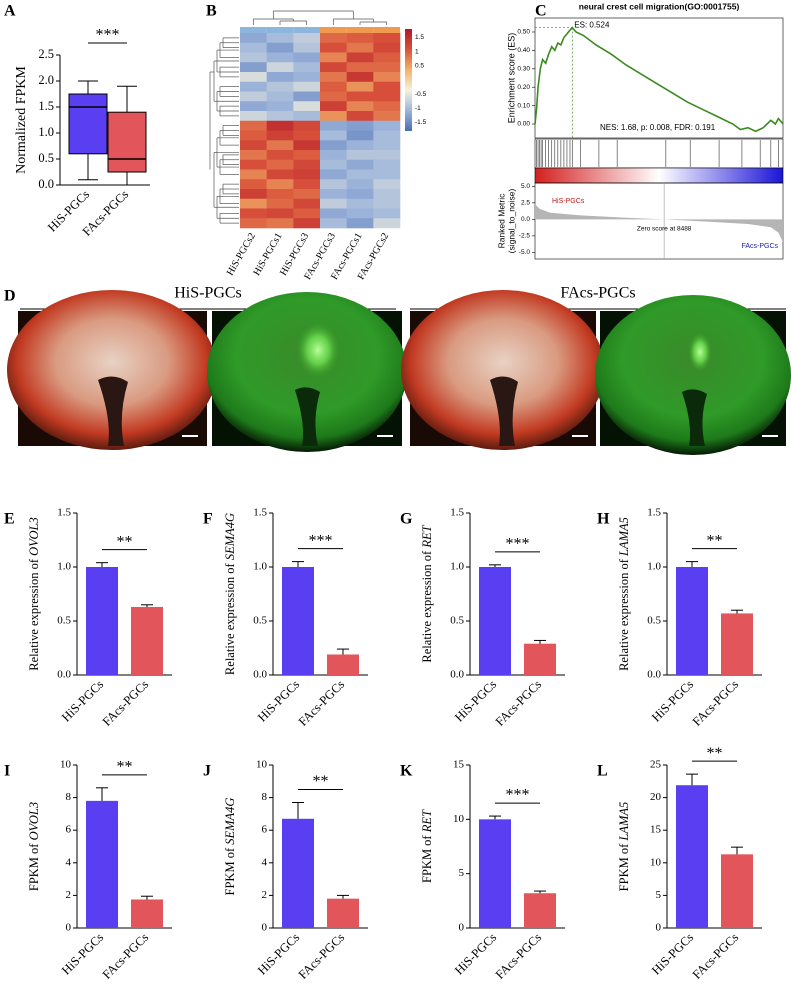  I want to click on y-tick-label: 8, so click(69, 797).